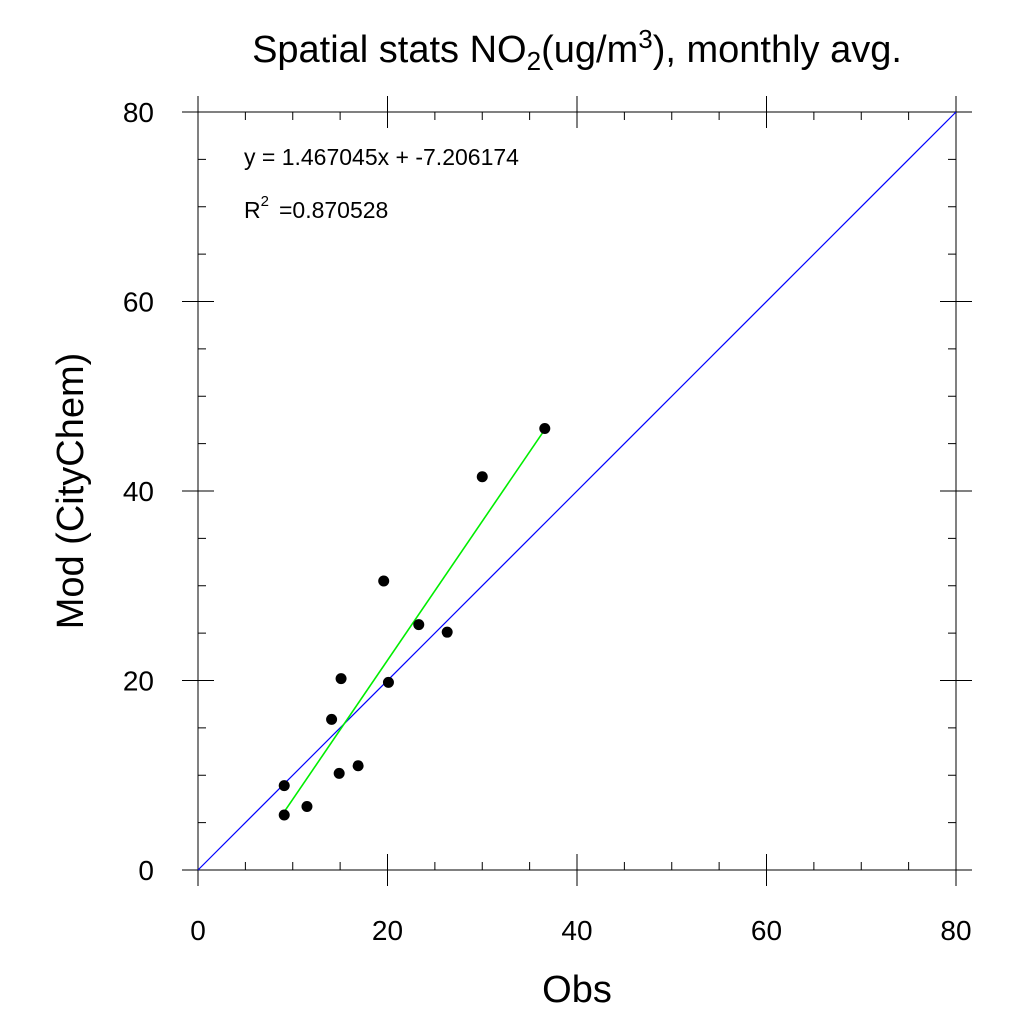 The image size is (1024, 1024). I want to click on title-superscript: 3, so click(645, 39).